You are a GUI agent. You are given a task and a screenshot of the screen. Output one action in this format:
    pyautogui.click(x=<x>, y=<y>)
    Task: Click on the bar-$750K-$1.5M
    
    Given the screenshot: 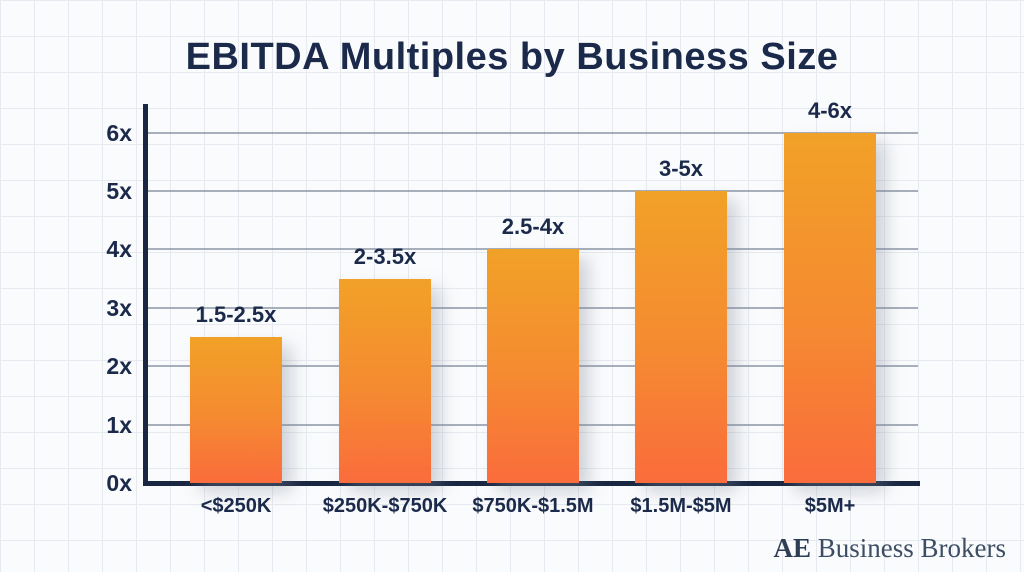 What is the action you would take?
    pyautogui.click(x=533, y=366)
    